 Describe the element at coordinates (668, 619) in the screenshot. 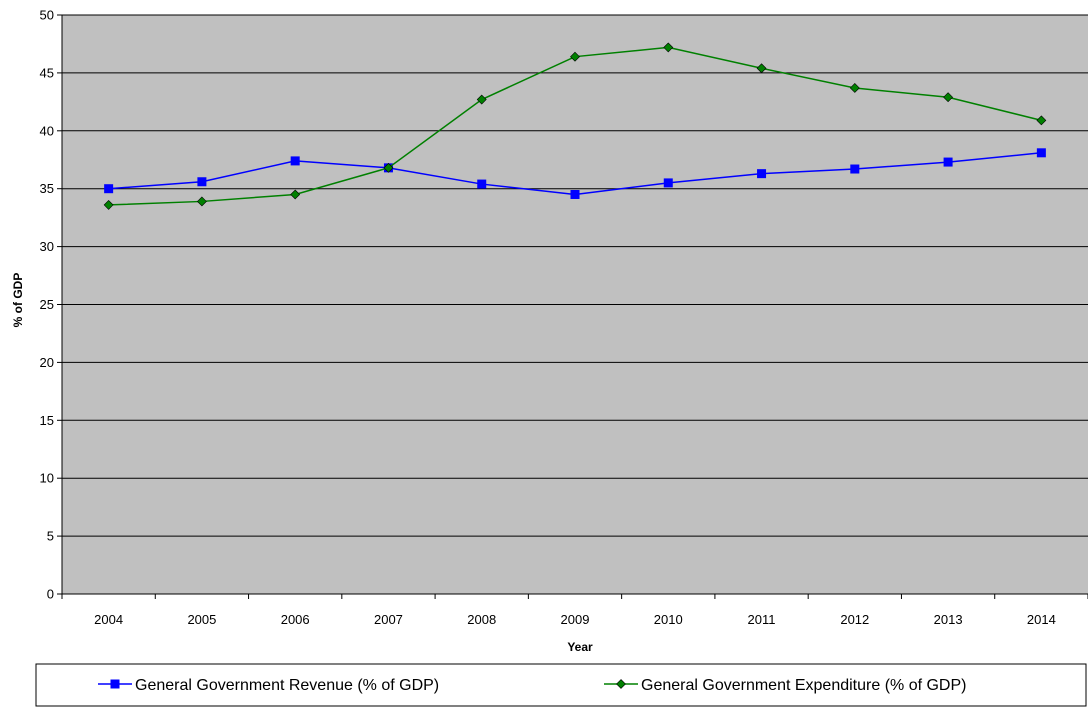

I see `x-tick-label: 2010` at that location.